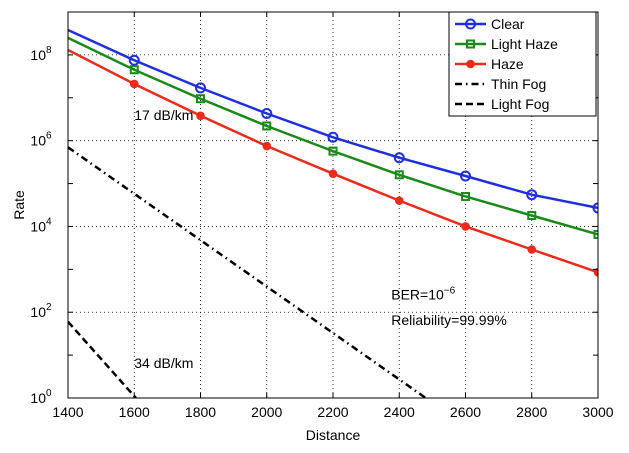 This screenshot has height=453, width=629. What do you see at coordinates (490, 24) in the screenshot?
I see `legend-entry: Clear` at bounding box center [490, 24].